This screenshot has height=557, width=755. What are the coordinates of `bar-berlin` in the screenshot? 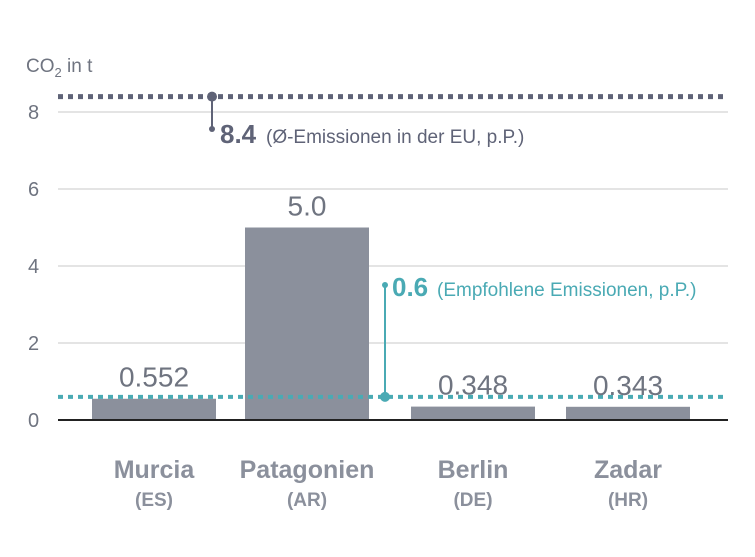 It's located at (473, 413).